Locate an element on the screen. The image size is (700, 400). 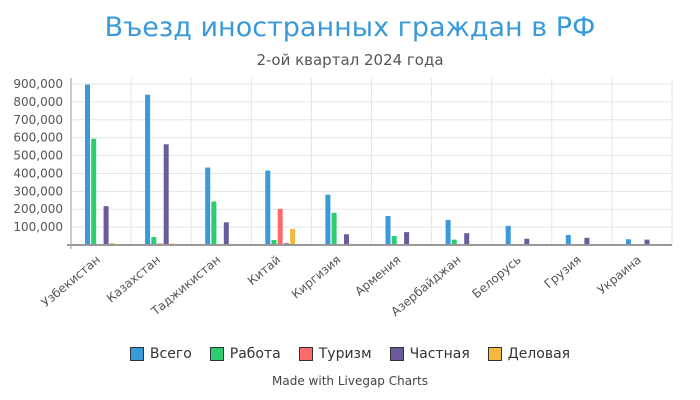
x-tick-label: Армения is located at coordinates (377, 276).